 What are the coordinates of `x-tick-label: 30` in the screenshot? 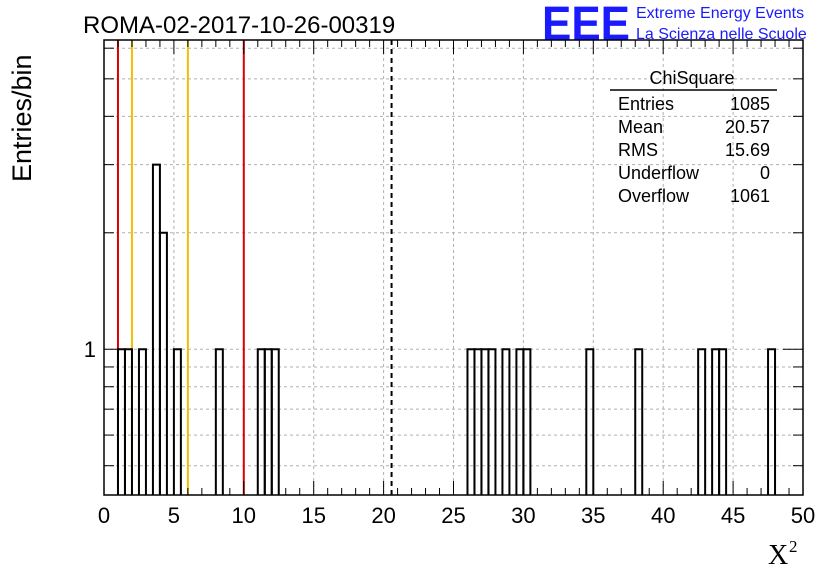 It's located at (523, 515).